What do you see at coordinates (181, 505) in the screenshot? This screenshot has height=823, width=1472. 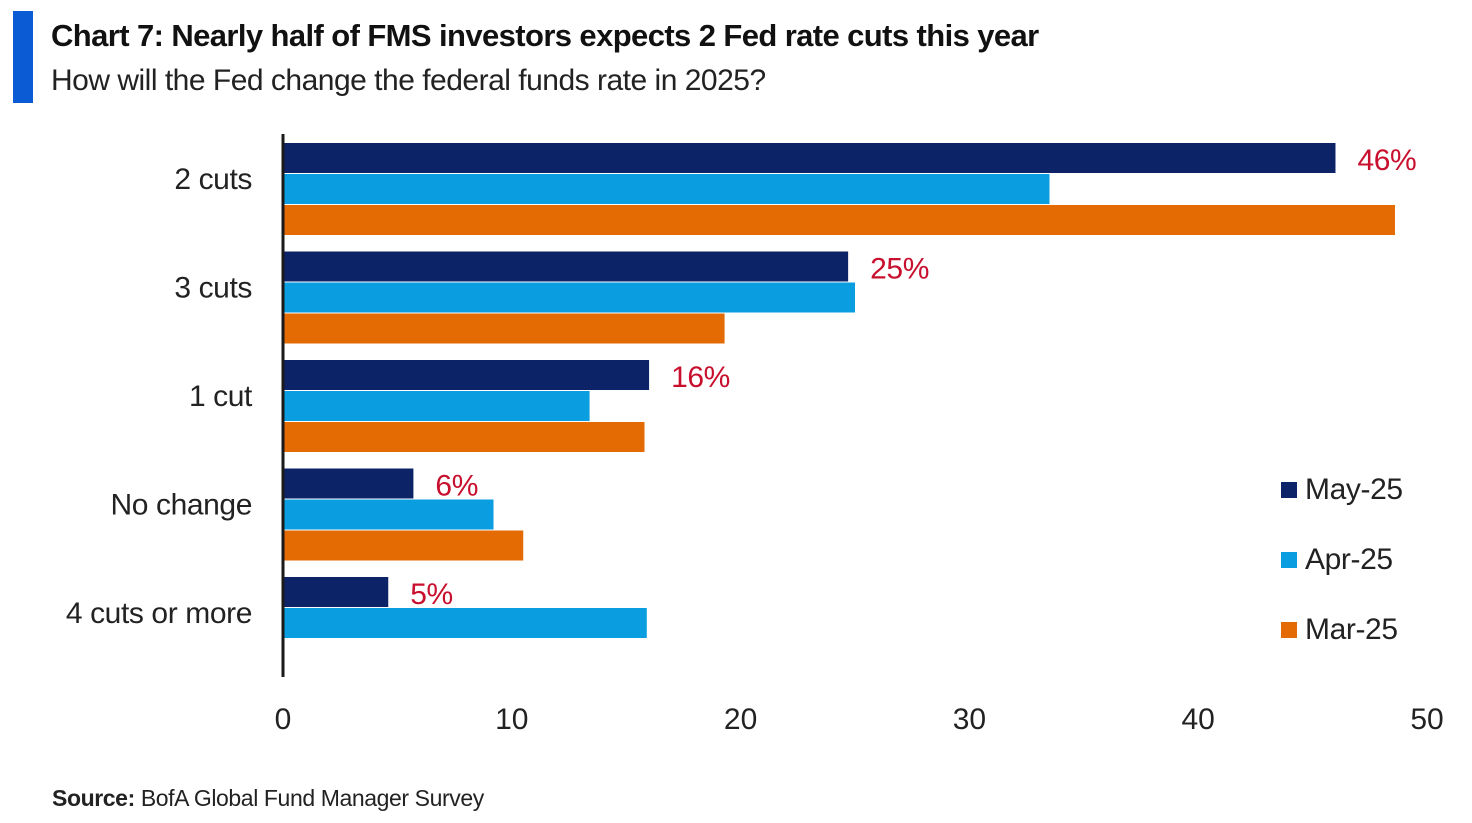 I see `category-label: No change` at bounding box center [181, 505].